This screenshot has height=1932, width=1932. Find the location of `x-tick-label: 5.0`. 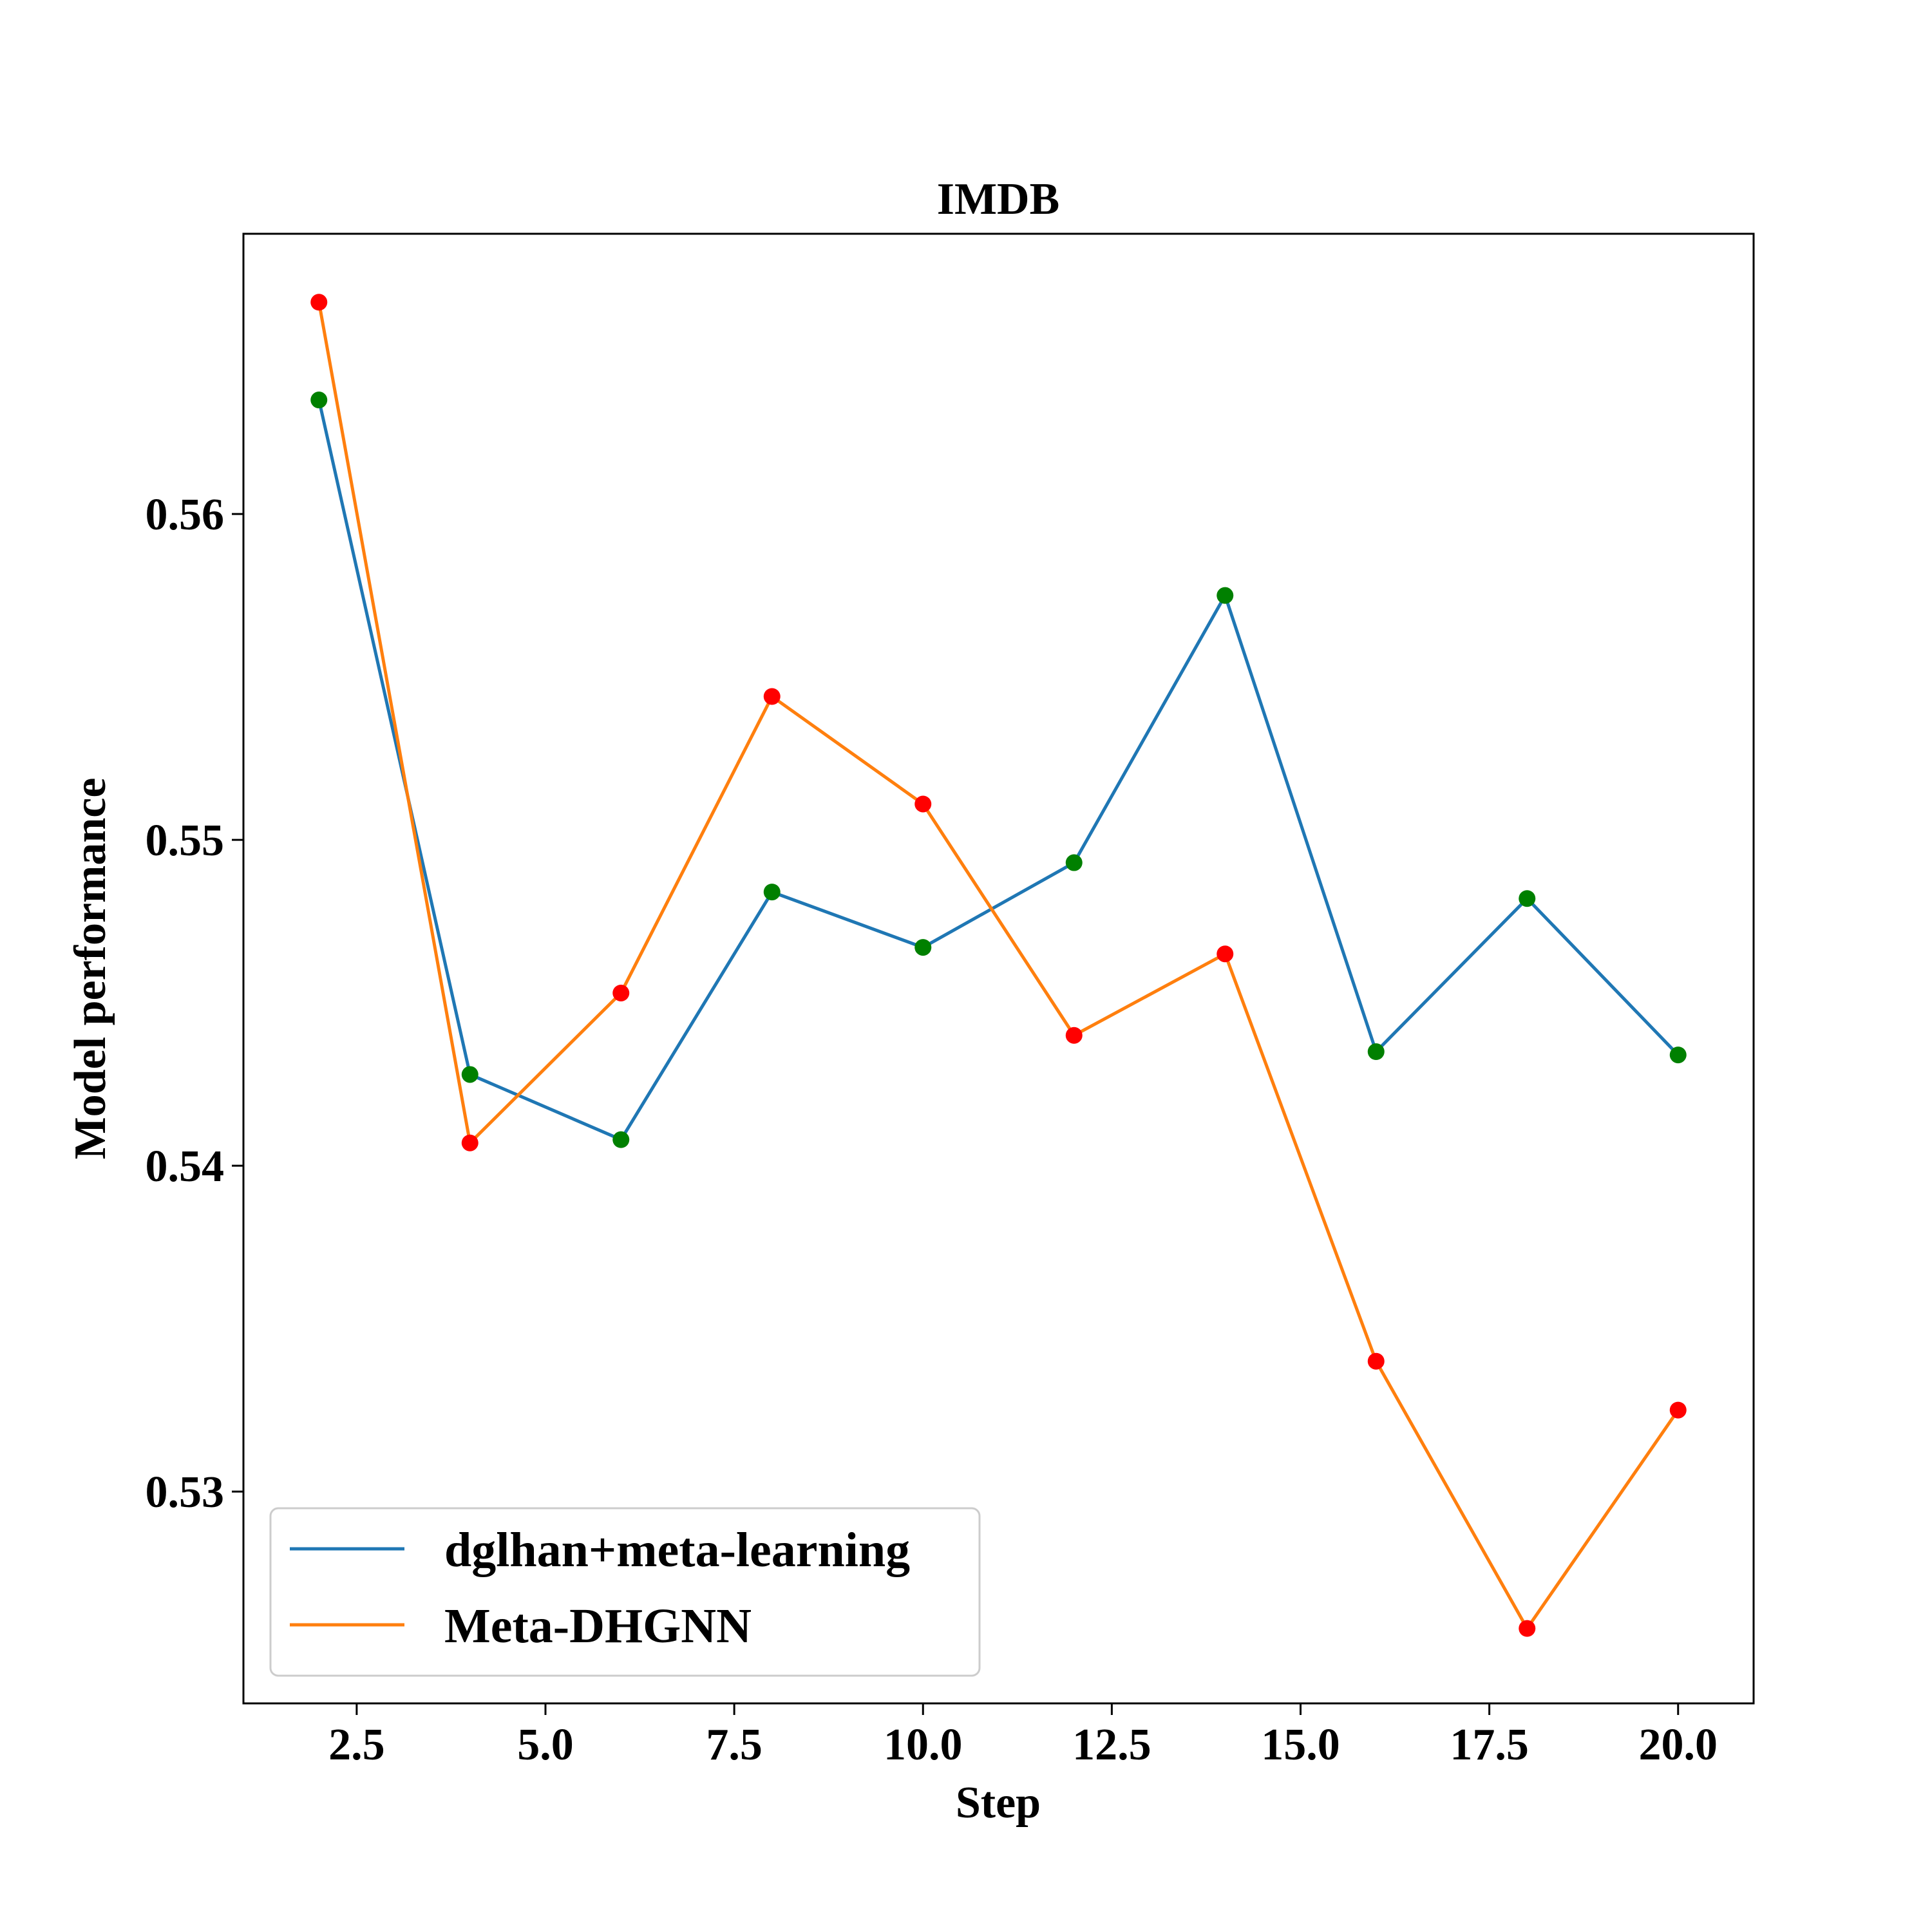

x-tick-label: 5.0 is located at coordinates (545, 1745).